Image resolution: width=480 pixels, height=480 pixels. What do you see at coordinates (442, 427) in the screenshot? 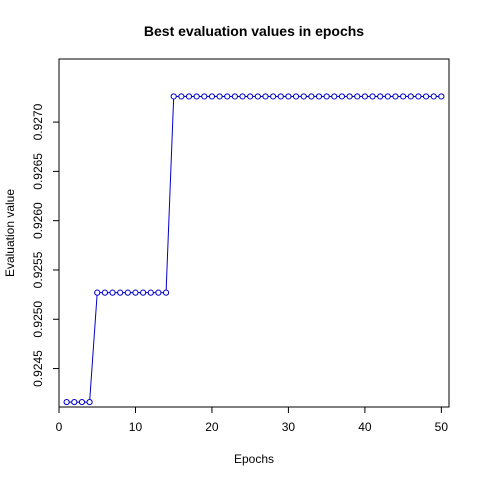
I see `x-tick-label: 50` at bounding box center [442, 427].